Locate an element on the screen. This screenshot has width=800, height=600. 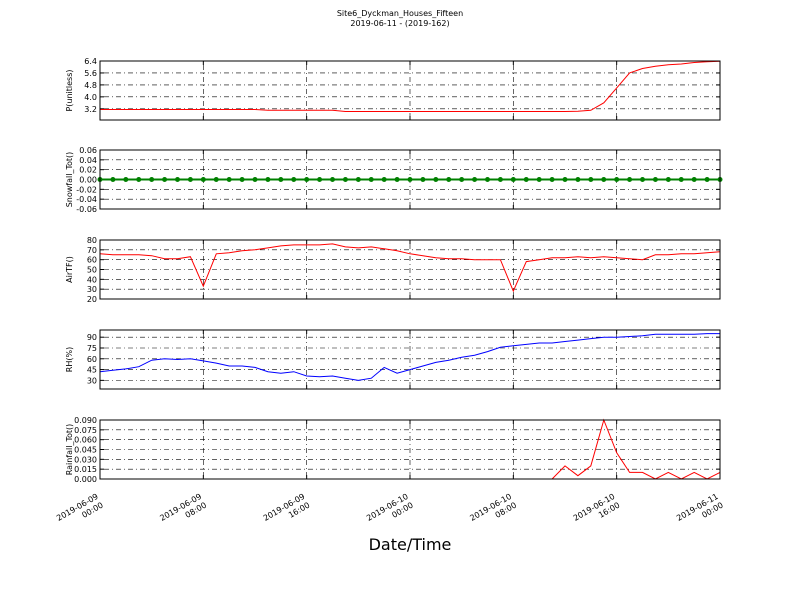
y-tick-label: 0.090 is located at coordinates (85, 420).